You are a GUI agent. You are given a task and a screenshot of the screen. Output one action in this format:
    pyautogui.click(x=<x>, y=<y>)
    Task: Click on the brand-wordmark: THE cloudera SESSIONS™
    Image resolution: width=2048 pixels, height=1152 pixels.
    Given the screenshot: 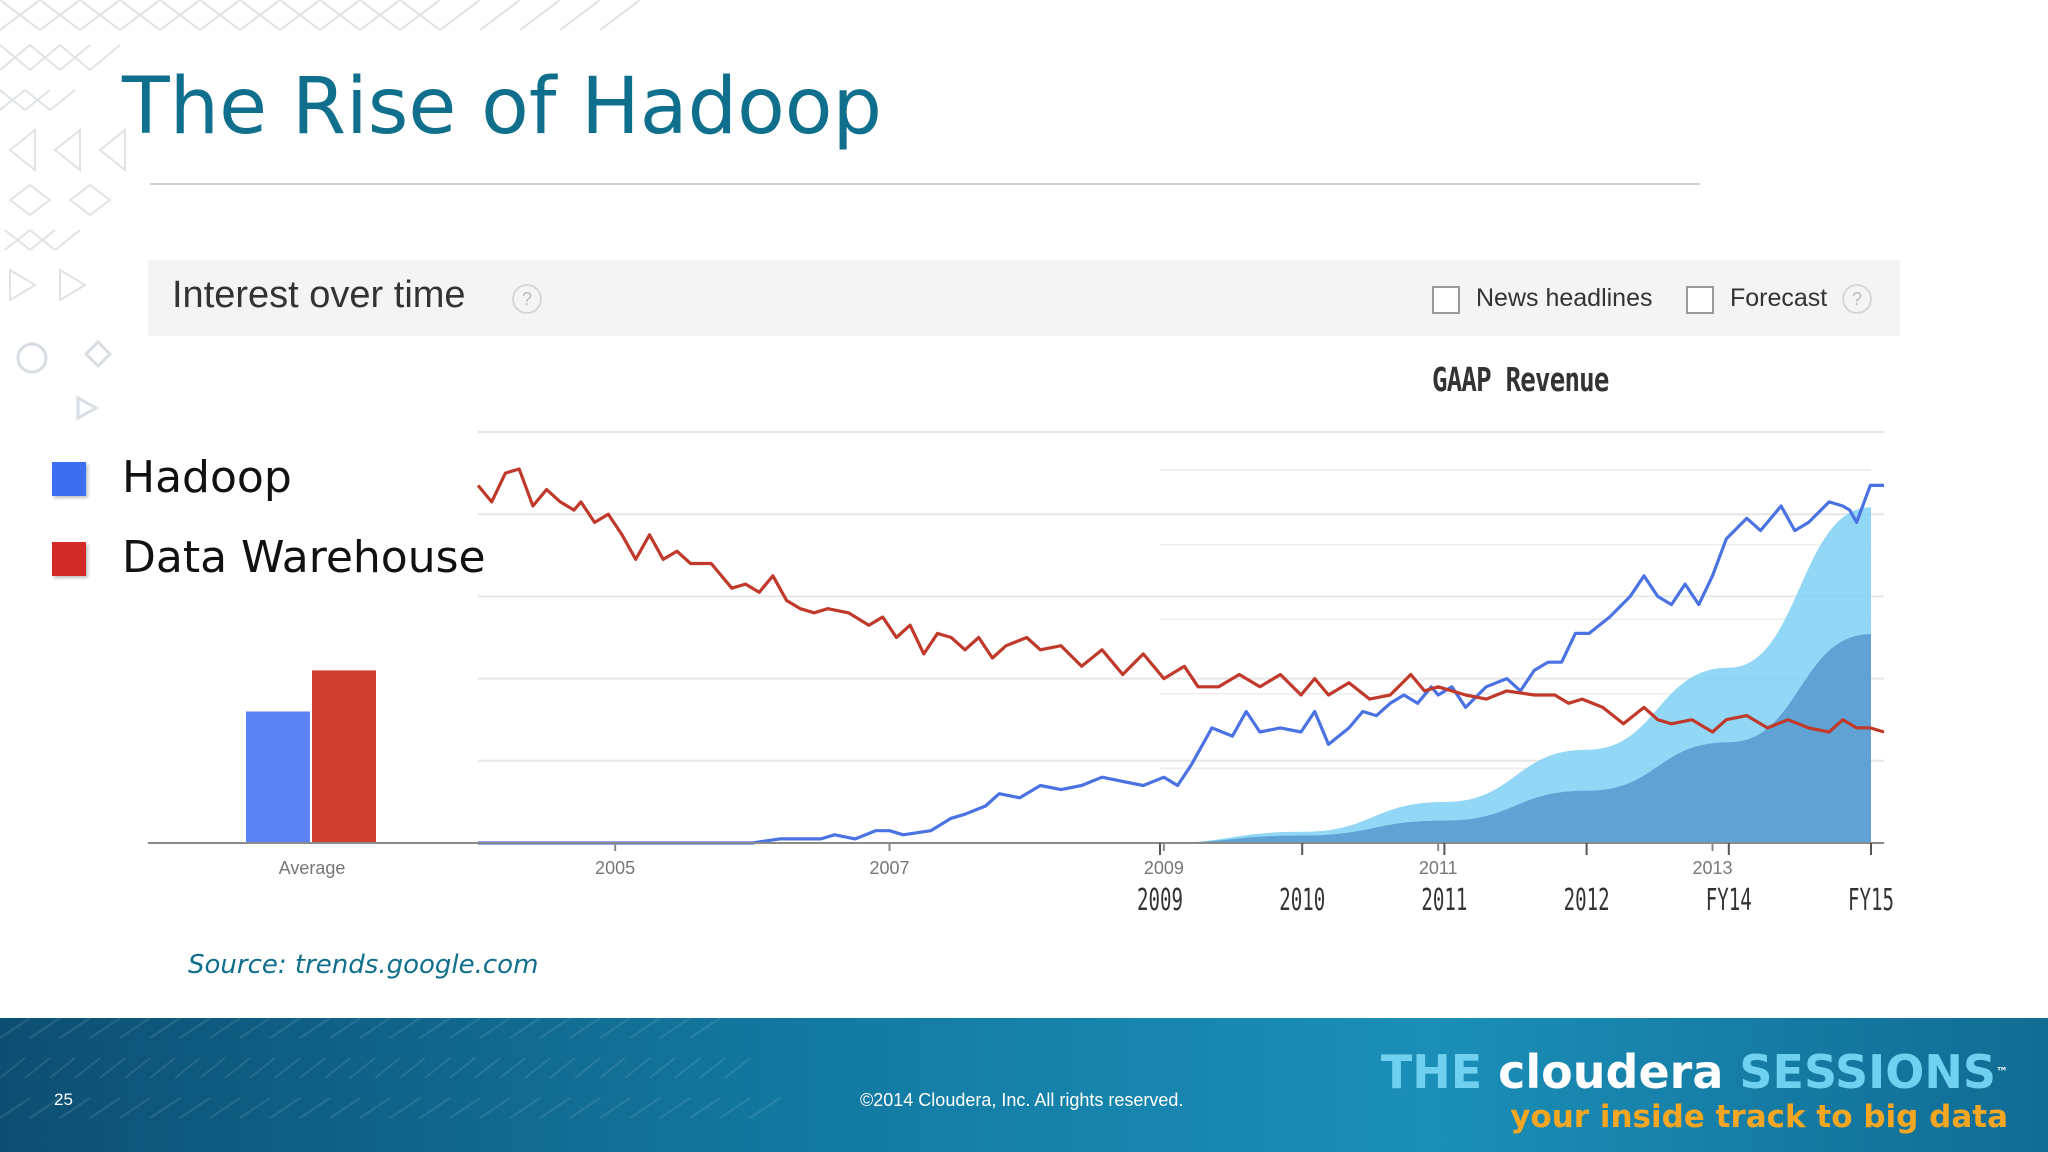 What is the action you would take?
    pyautogui.click(x=1694, y=1072)
    